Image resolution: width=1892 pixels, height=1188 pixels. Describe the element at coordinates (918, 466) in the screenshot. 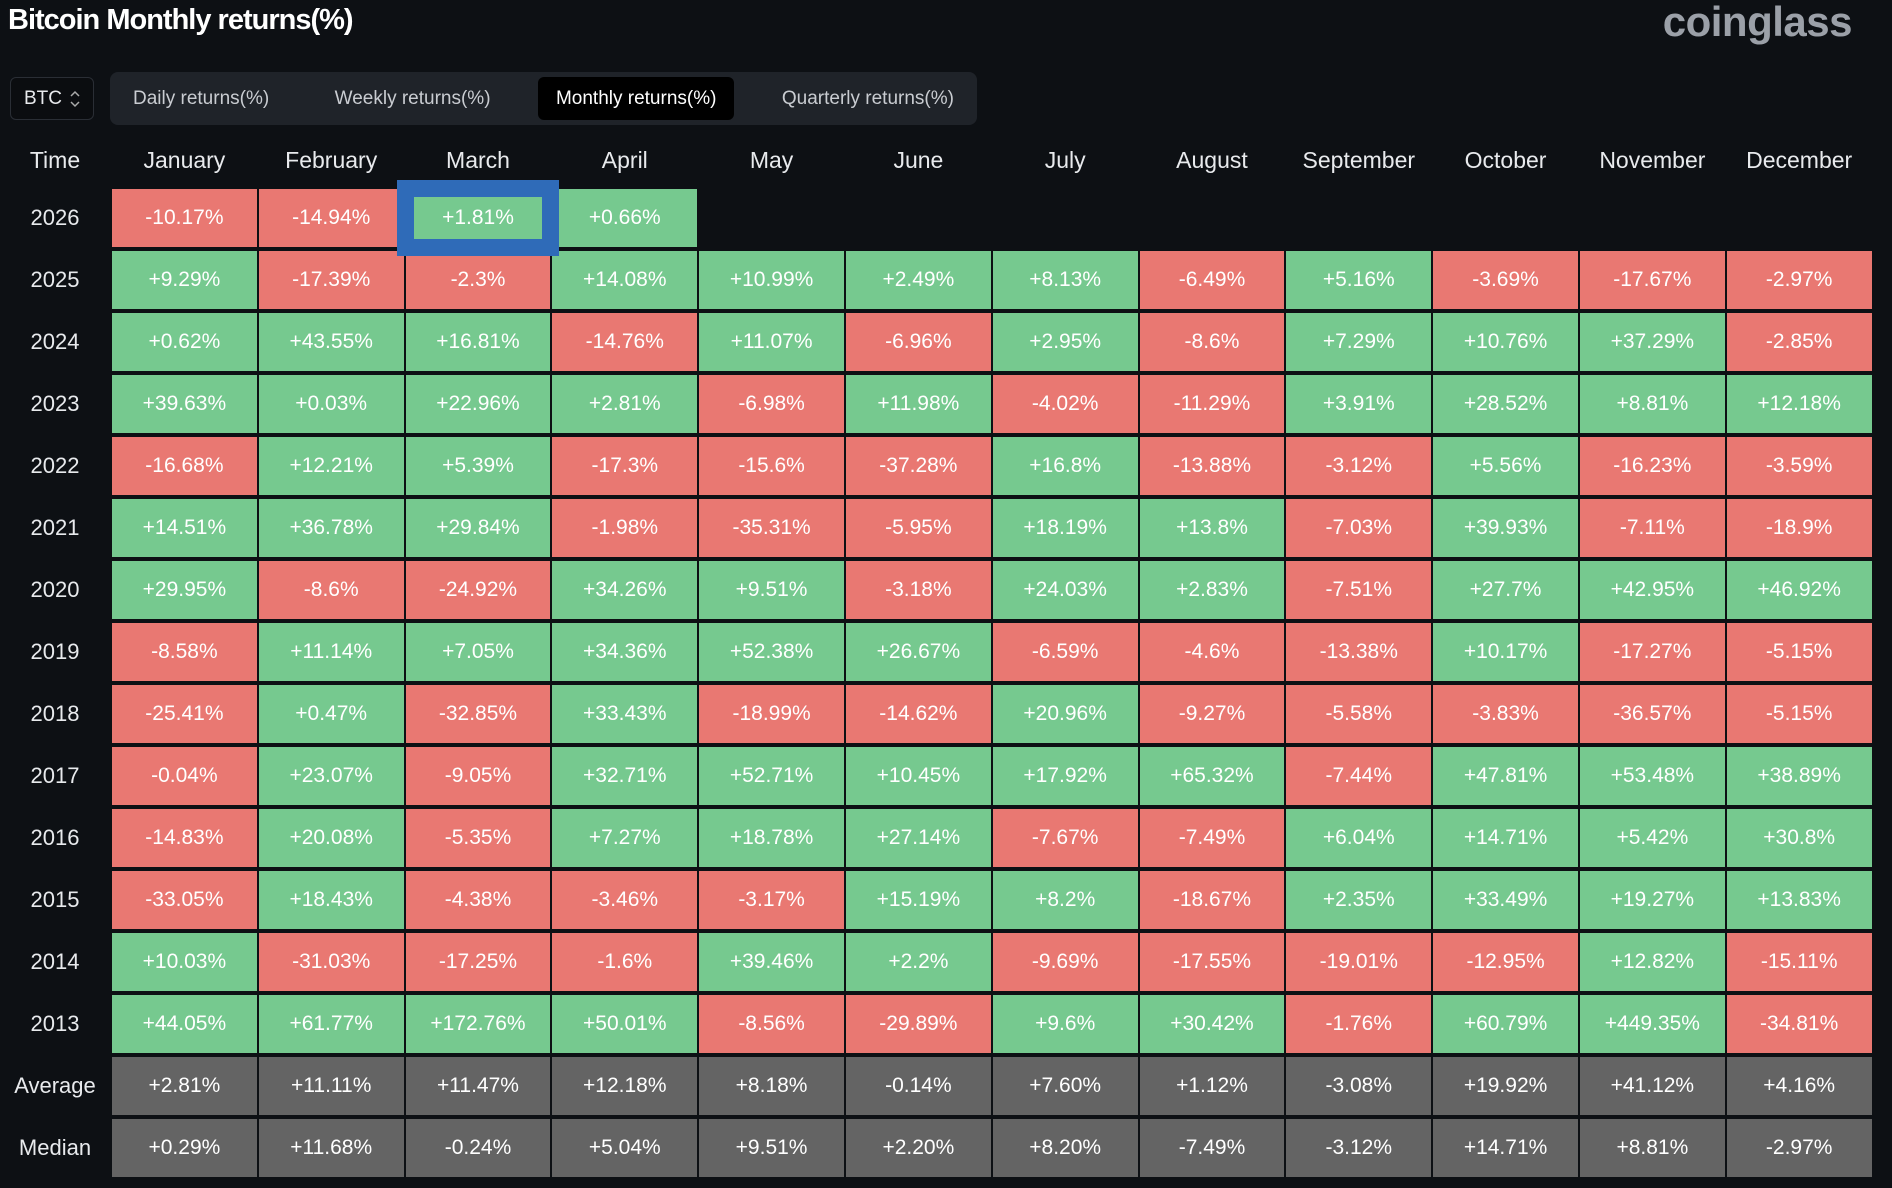

I see `return-cell: -37.28%` at that location.